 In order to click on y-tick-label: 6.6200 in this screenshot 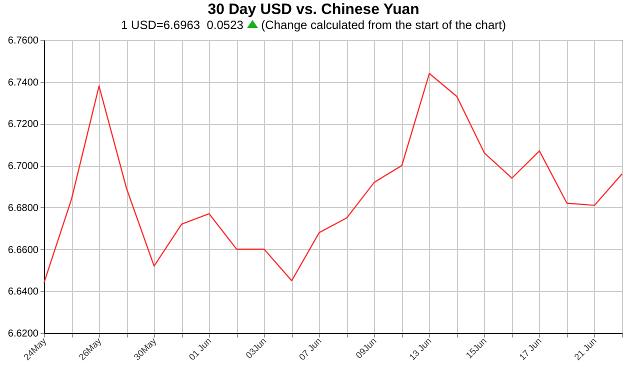, I will do `click(23, 334)`.